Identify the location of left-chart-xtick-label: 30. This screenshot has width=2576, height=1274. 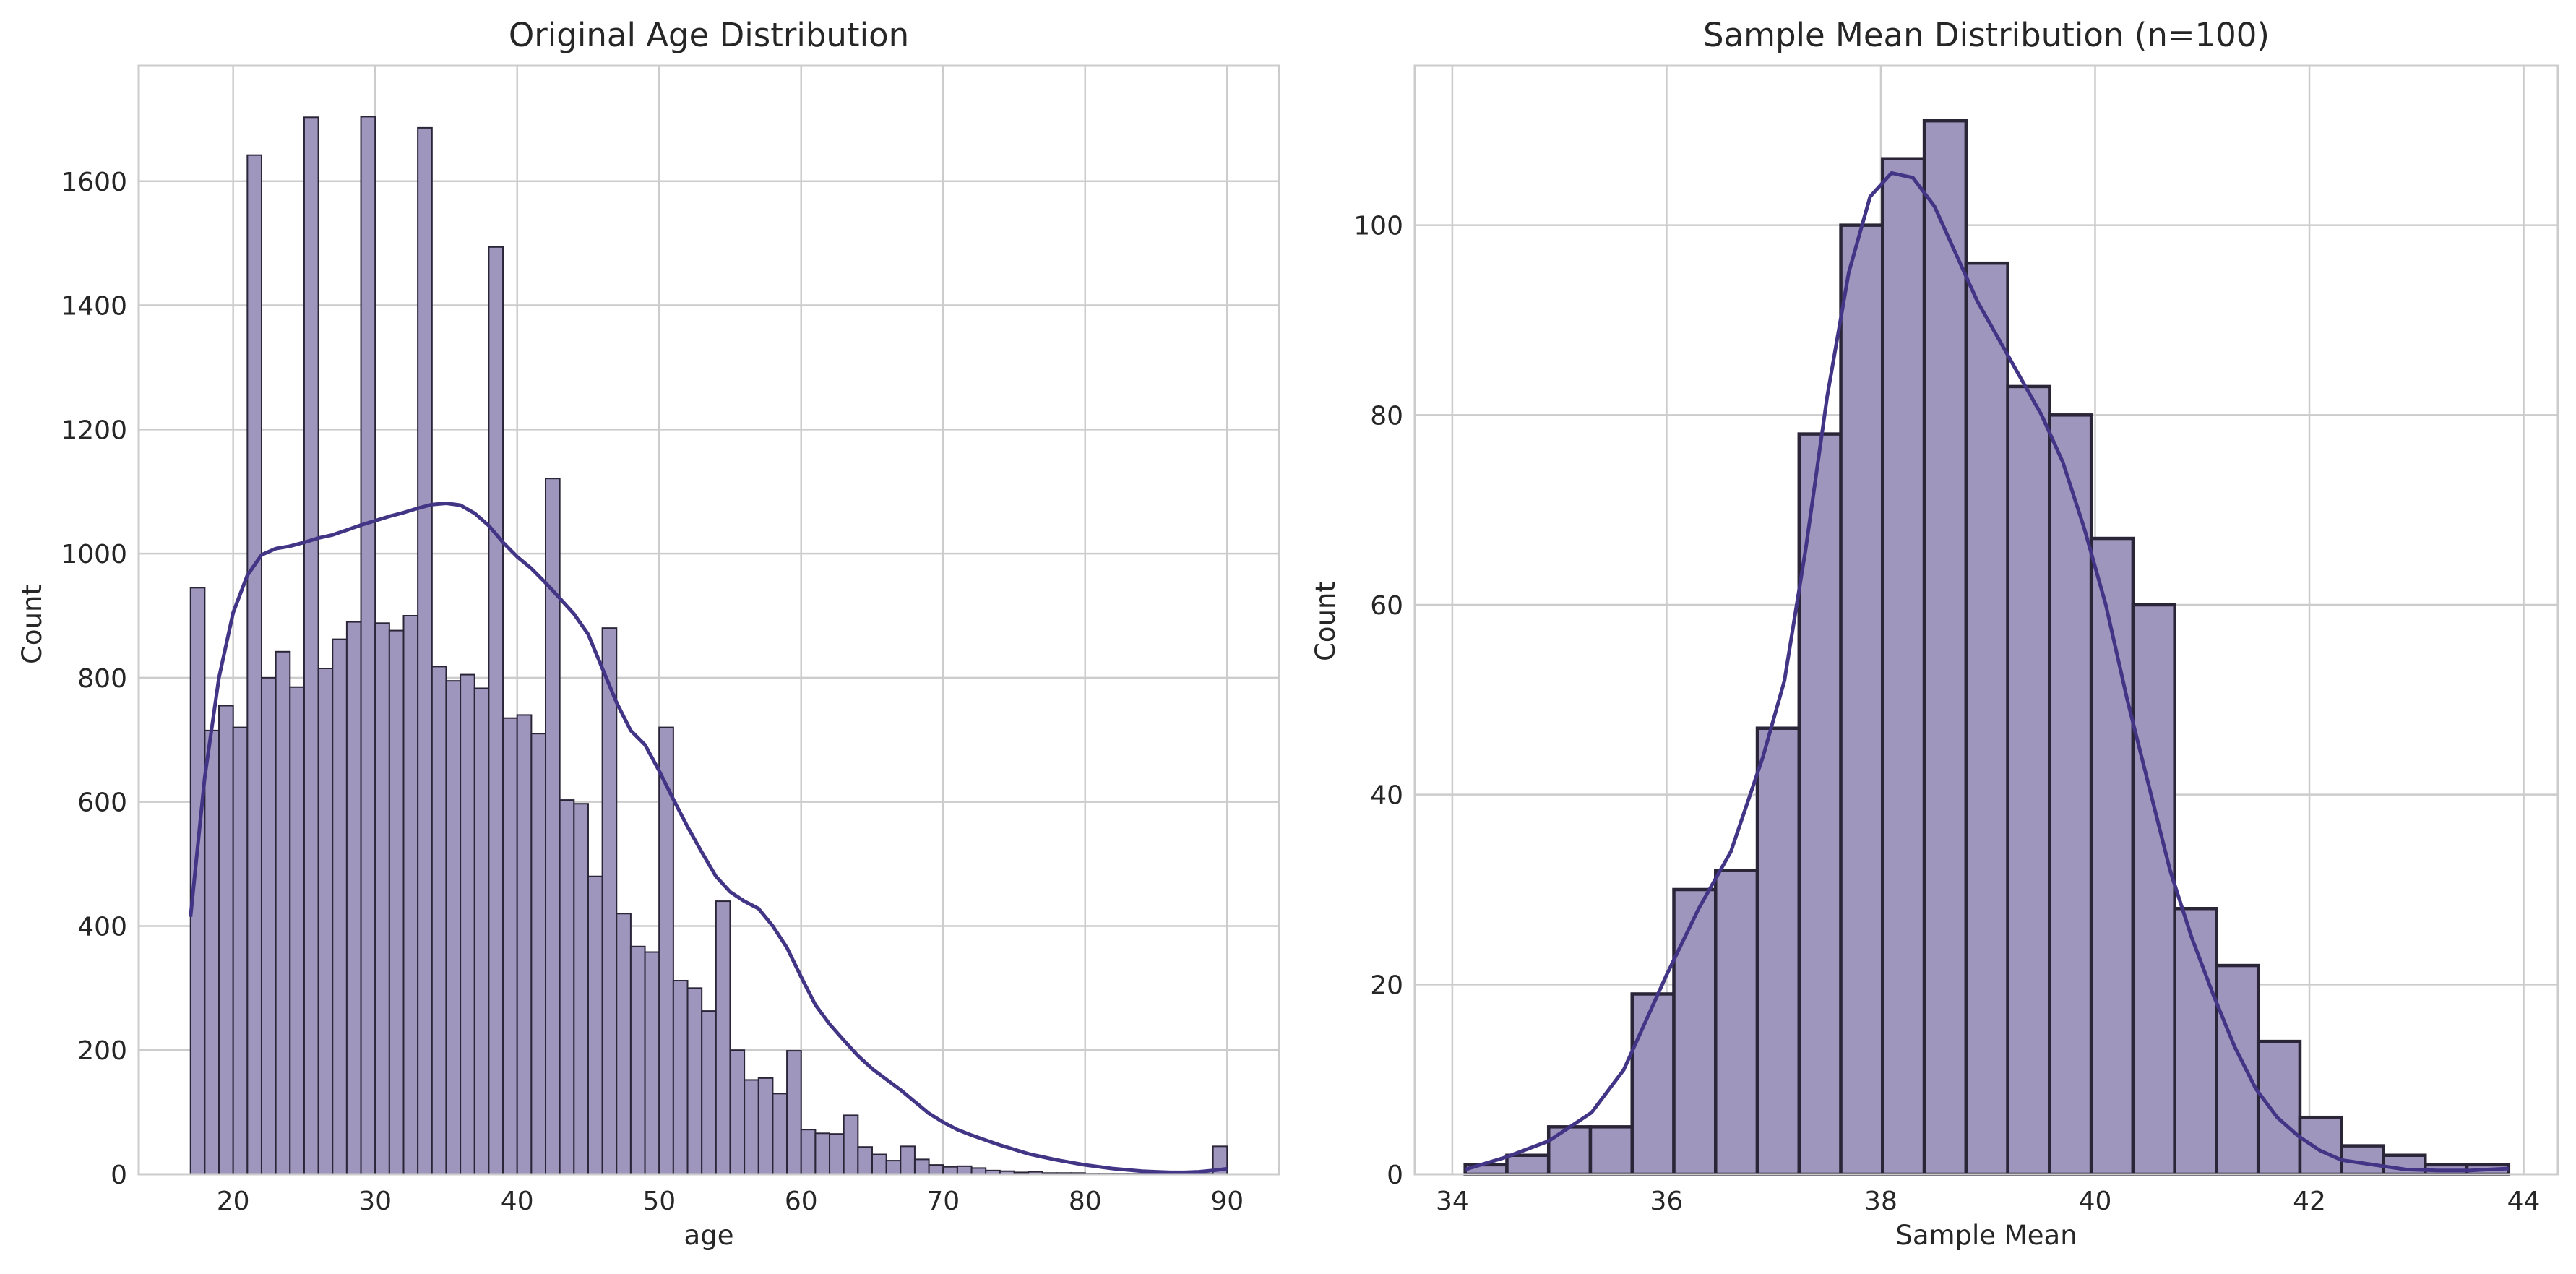
(375, 1201).